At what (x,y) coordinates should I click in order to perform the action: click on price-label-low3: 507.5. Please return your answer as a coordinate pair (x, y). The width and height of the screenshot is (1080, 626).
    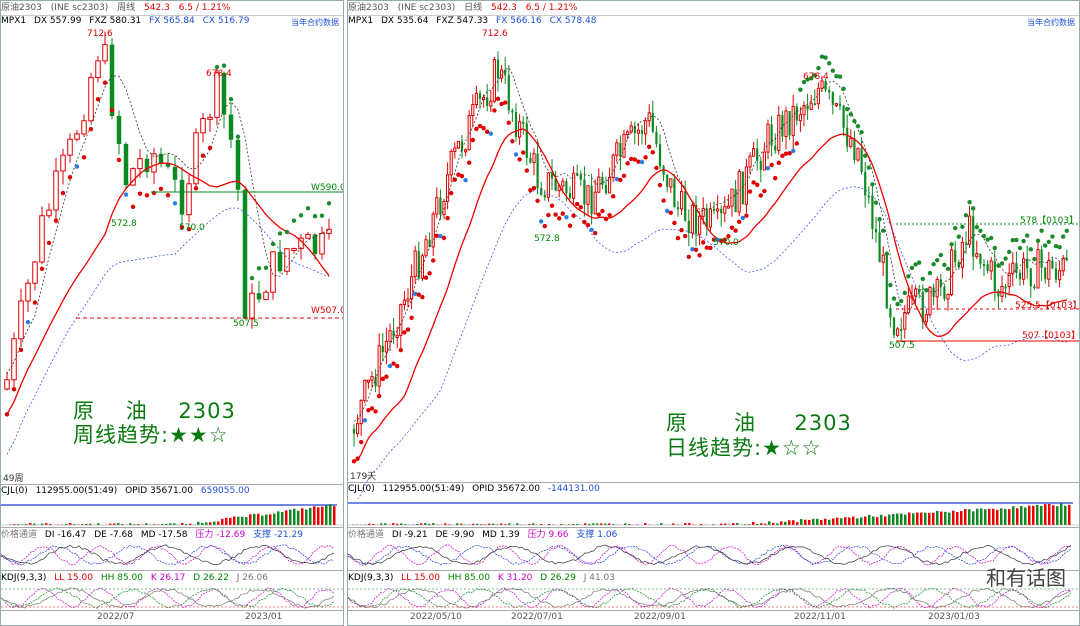
    Looking at the image, I should click on (902, 346).